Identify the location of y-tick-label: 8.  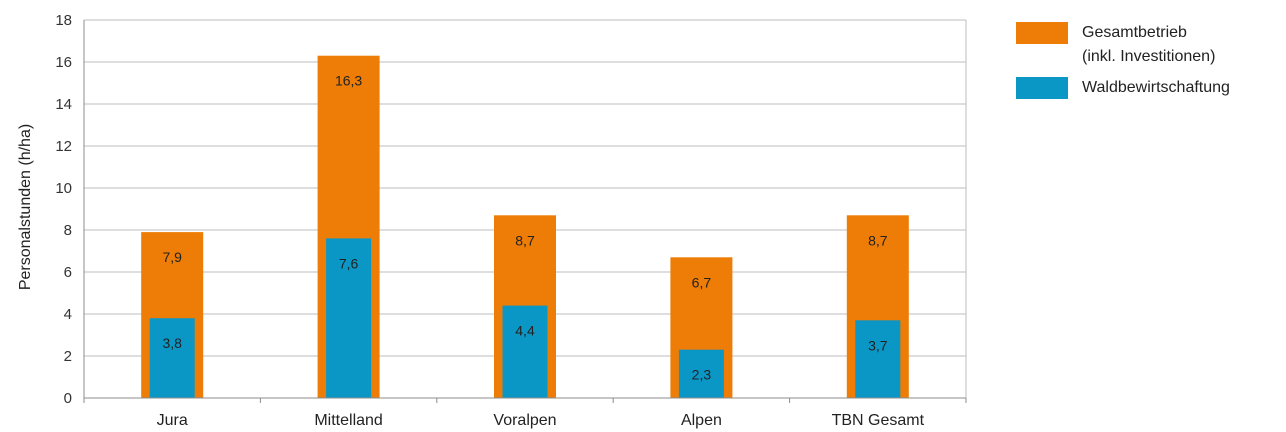
(68, 230).